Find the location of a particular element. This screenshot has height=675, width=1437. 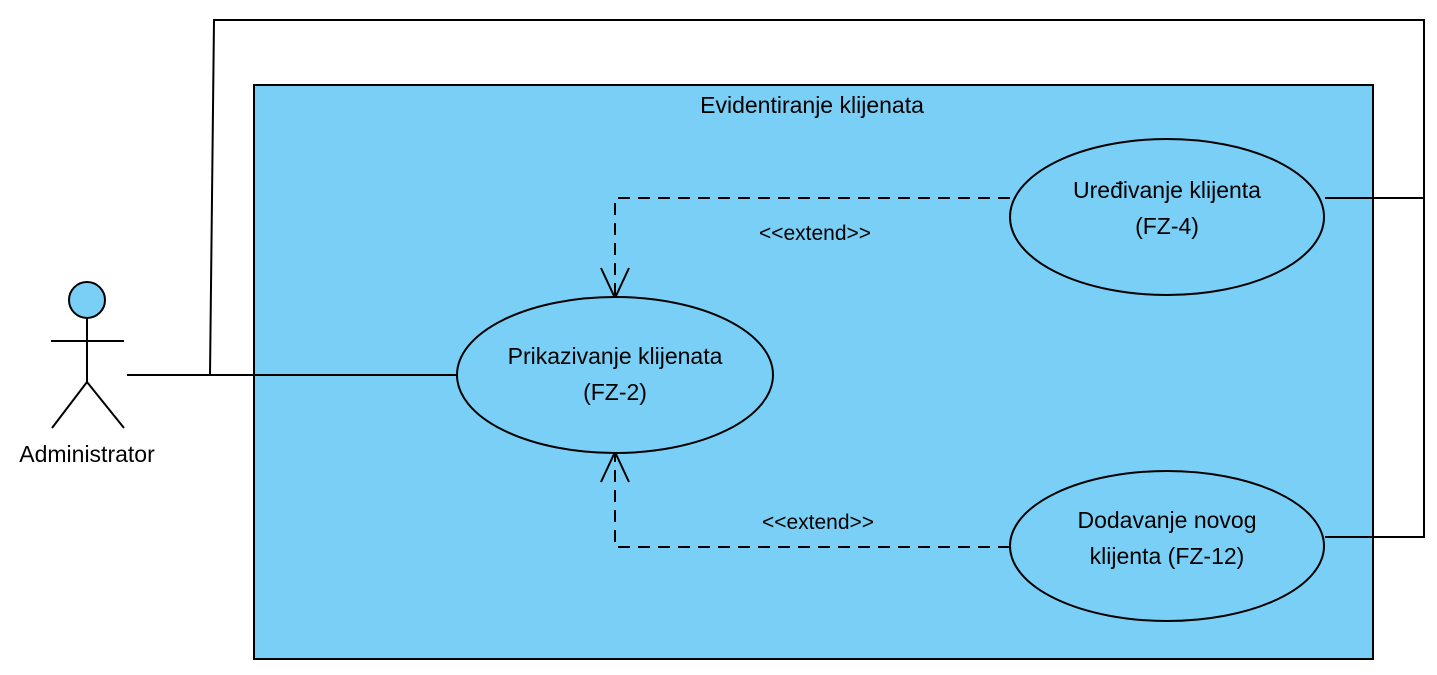

usecase-uredjivanje-line1: Uređivanje klijenta is located at coordinates (1167, 190).